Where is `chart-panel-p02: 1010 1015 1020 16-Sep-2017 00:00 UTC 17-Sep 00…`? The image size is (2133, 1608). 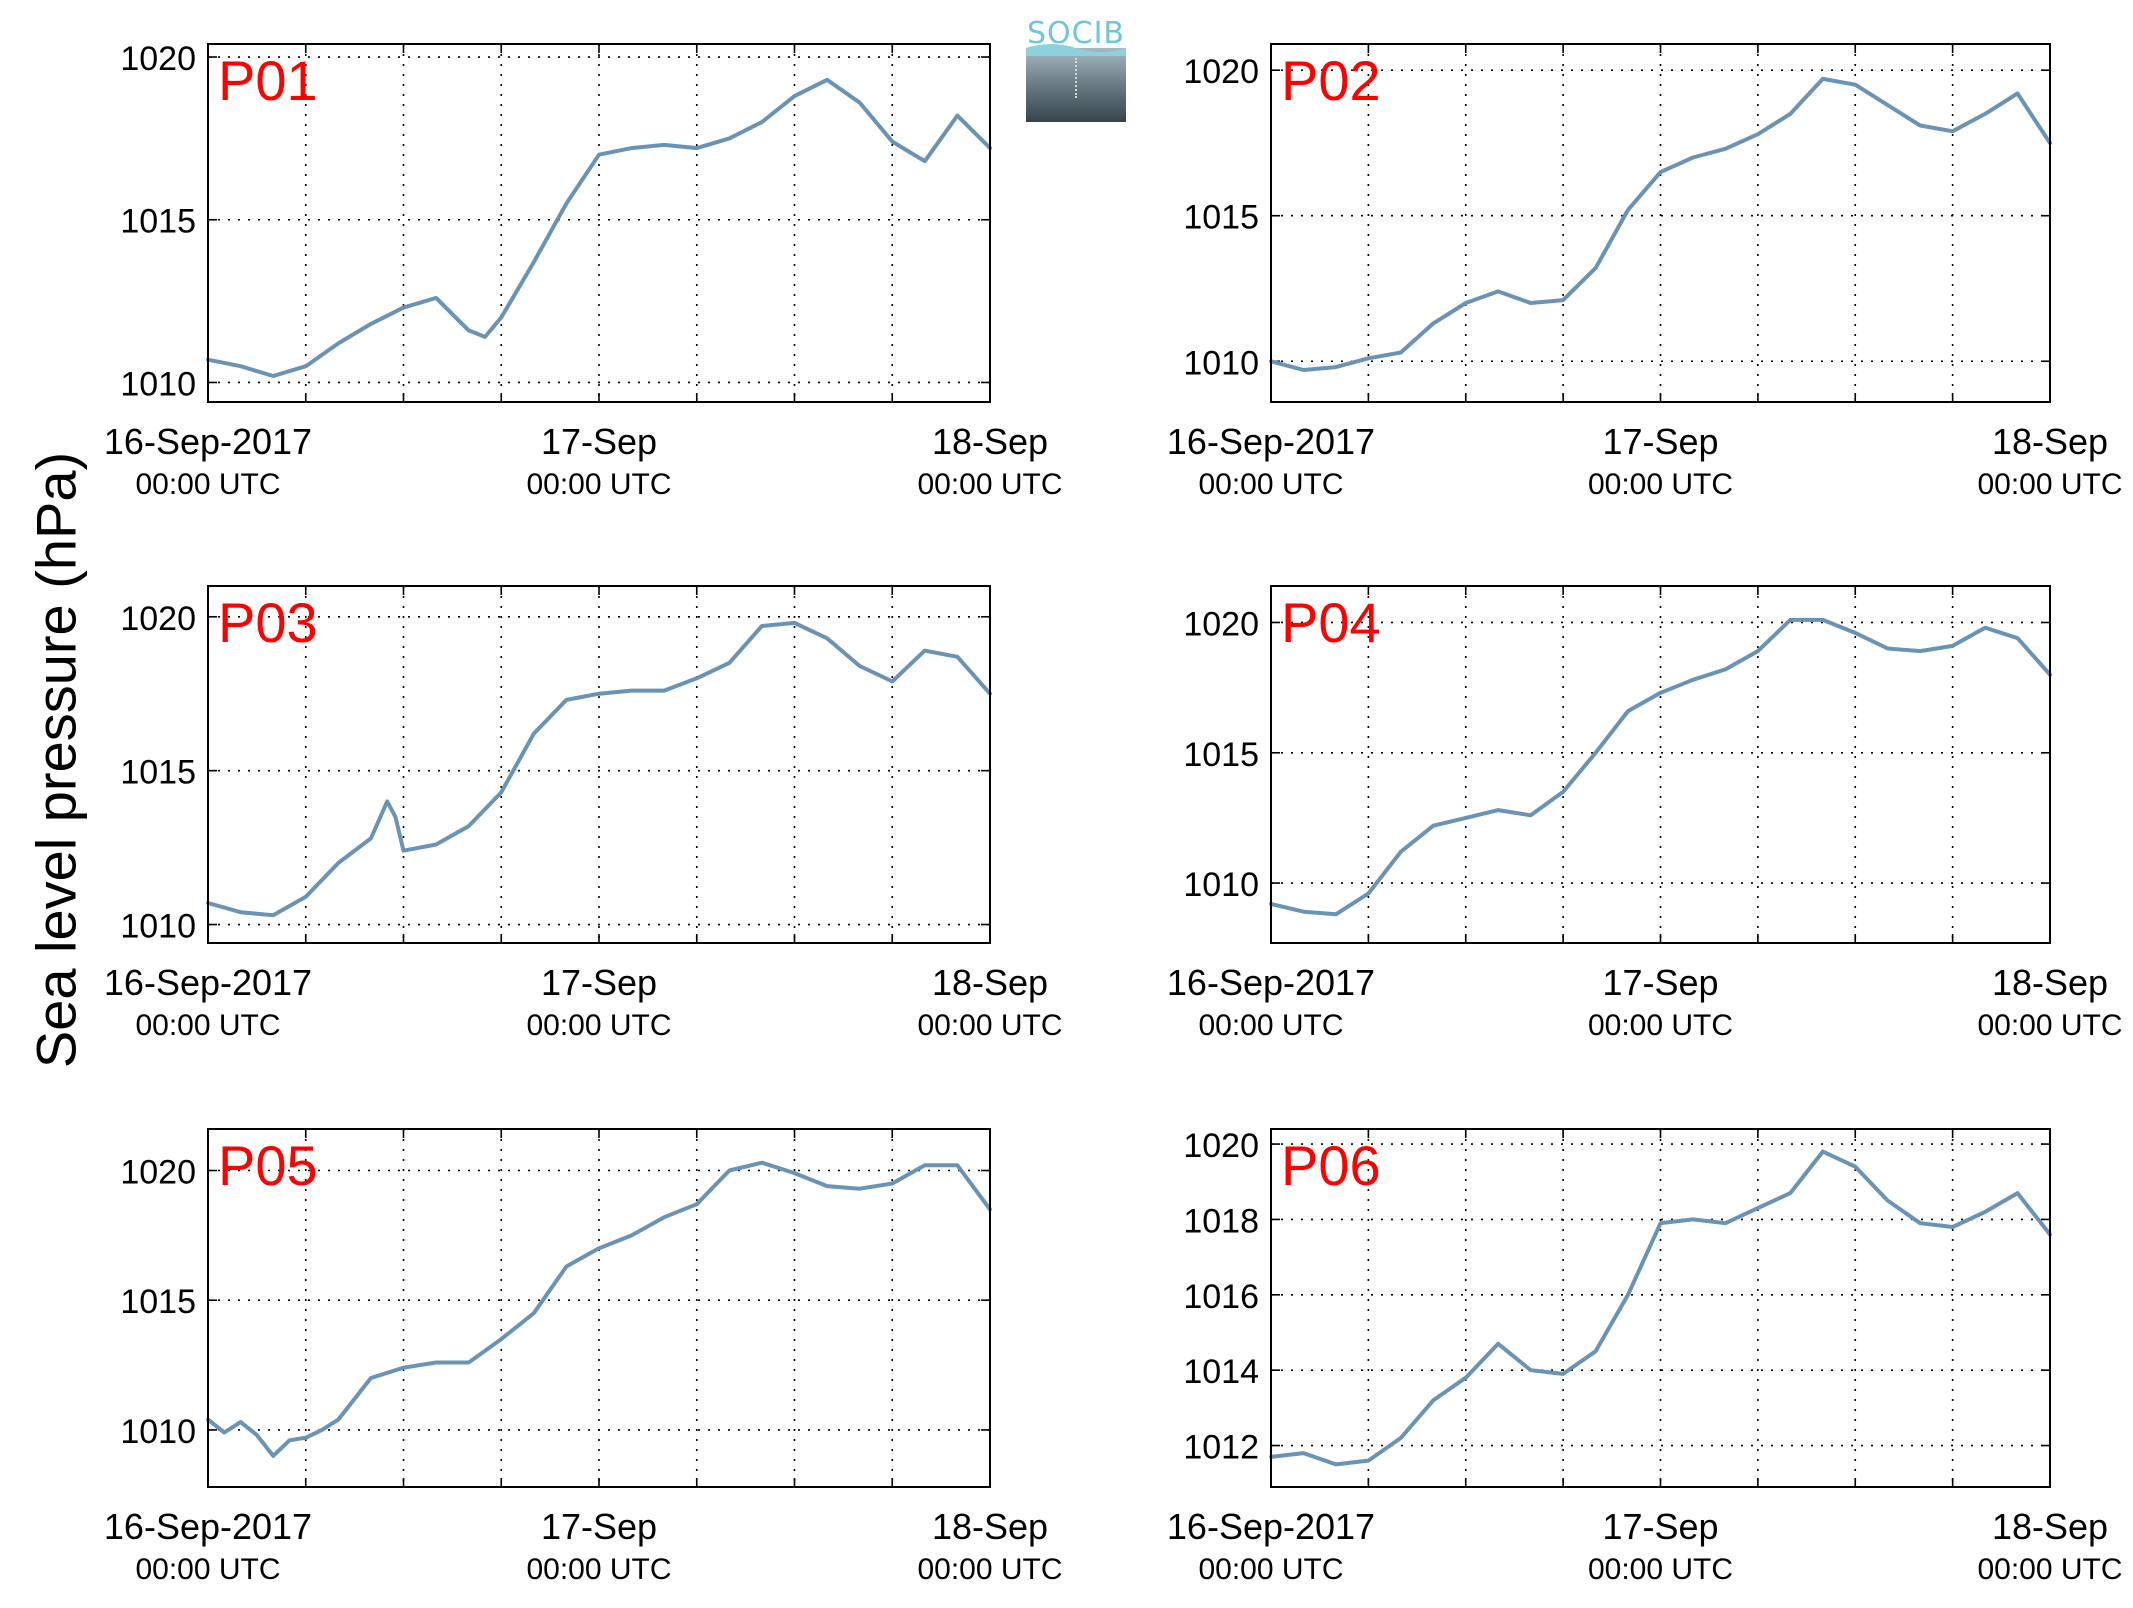 chart-panel-p02: 1010 1015 1020 16-Sep-2017 00:00 UTC 17-Sep 00… is located at coordinates (1645, 272).